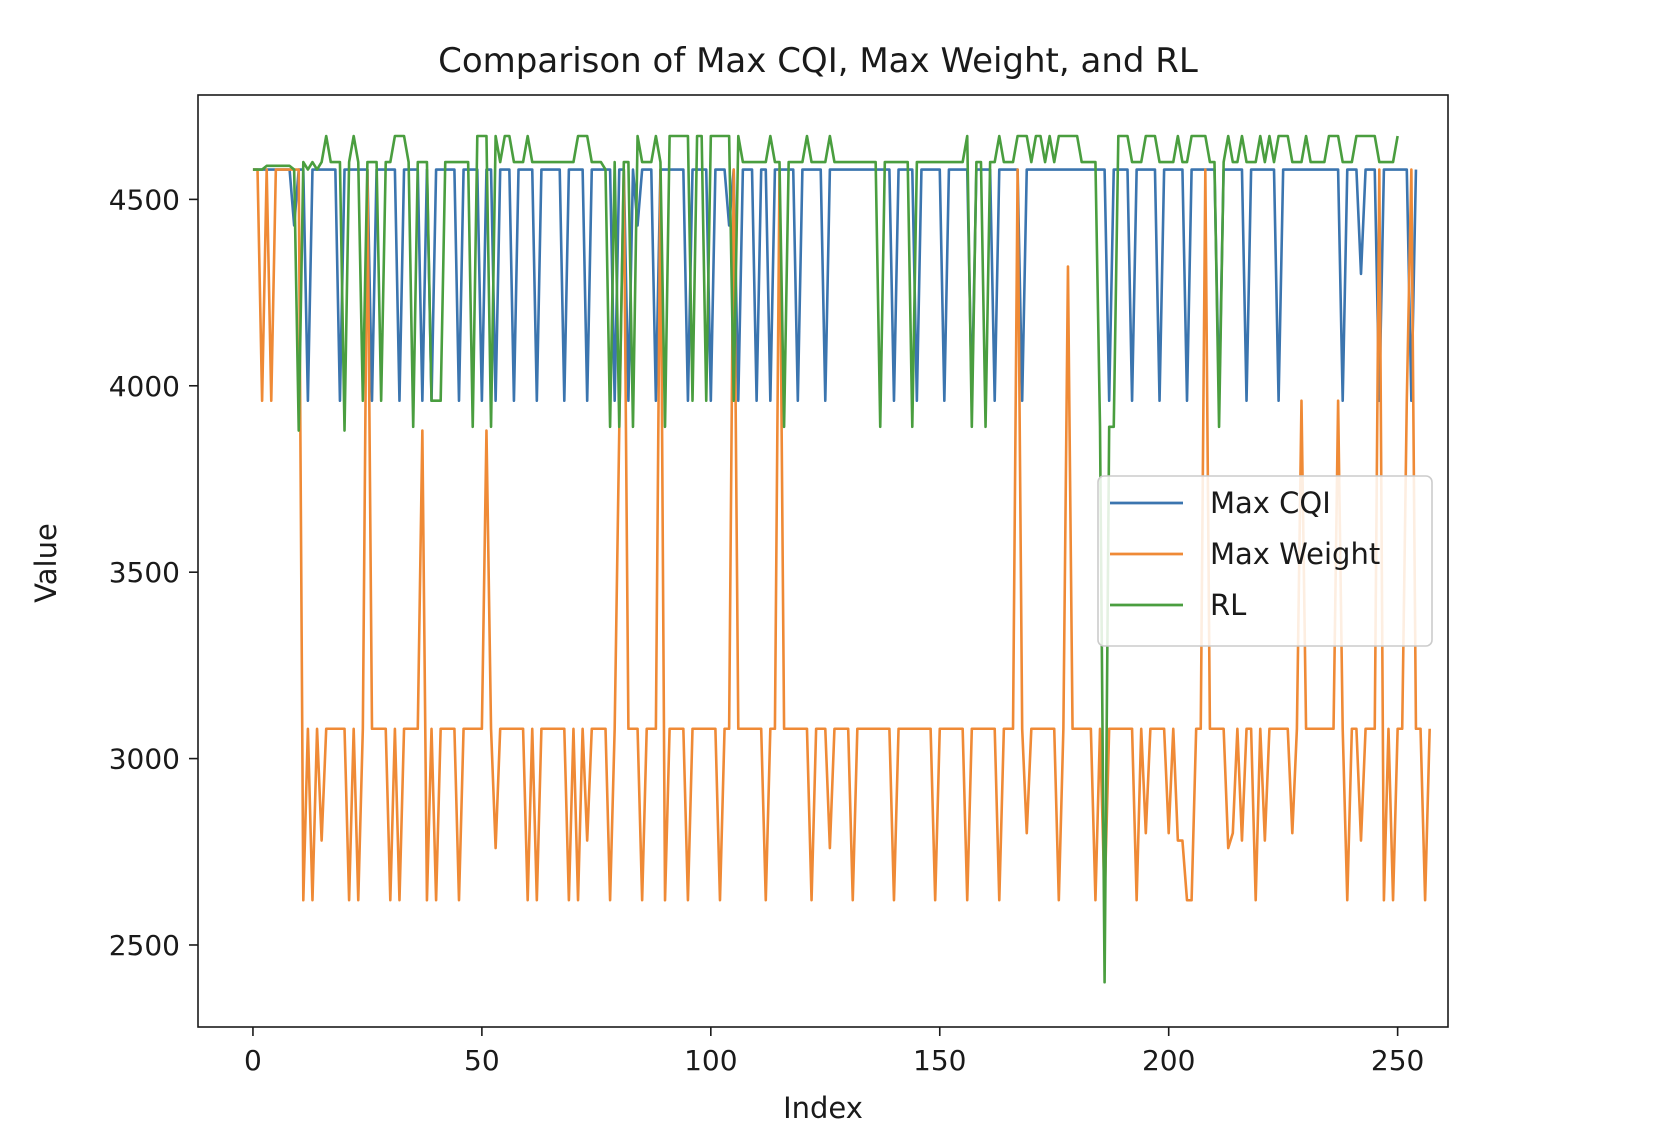 Image resolution: width=1670 pixels, height=1138 pixels. What do you see at coordinates (1270, 503) in the screenshot?
I see `legend-label: Max CQI` at bounding box center [1270, 503].